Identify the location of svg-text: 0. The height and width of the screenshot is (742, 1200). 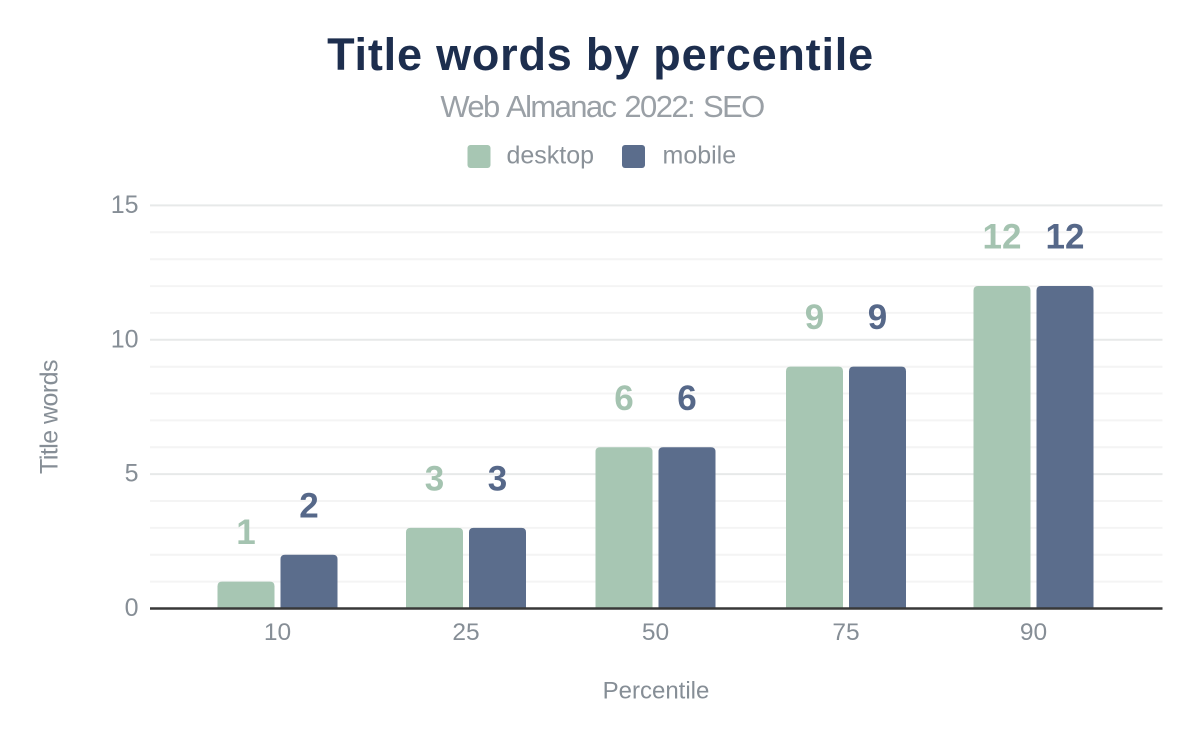
(132, 608).